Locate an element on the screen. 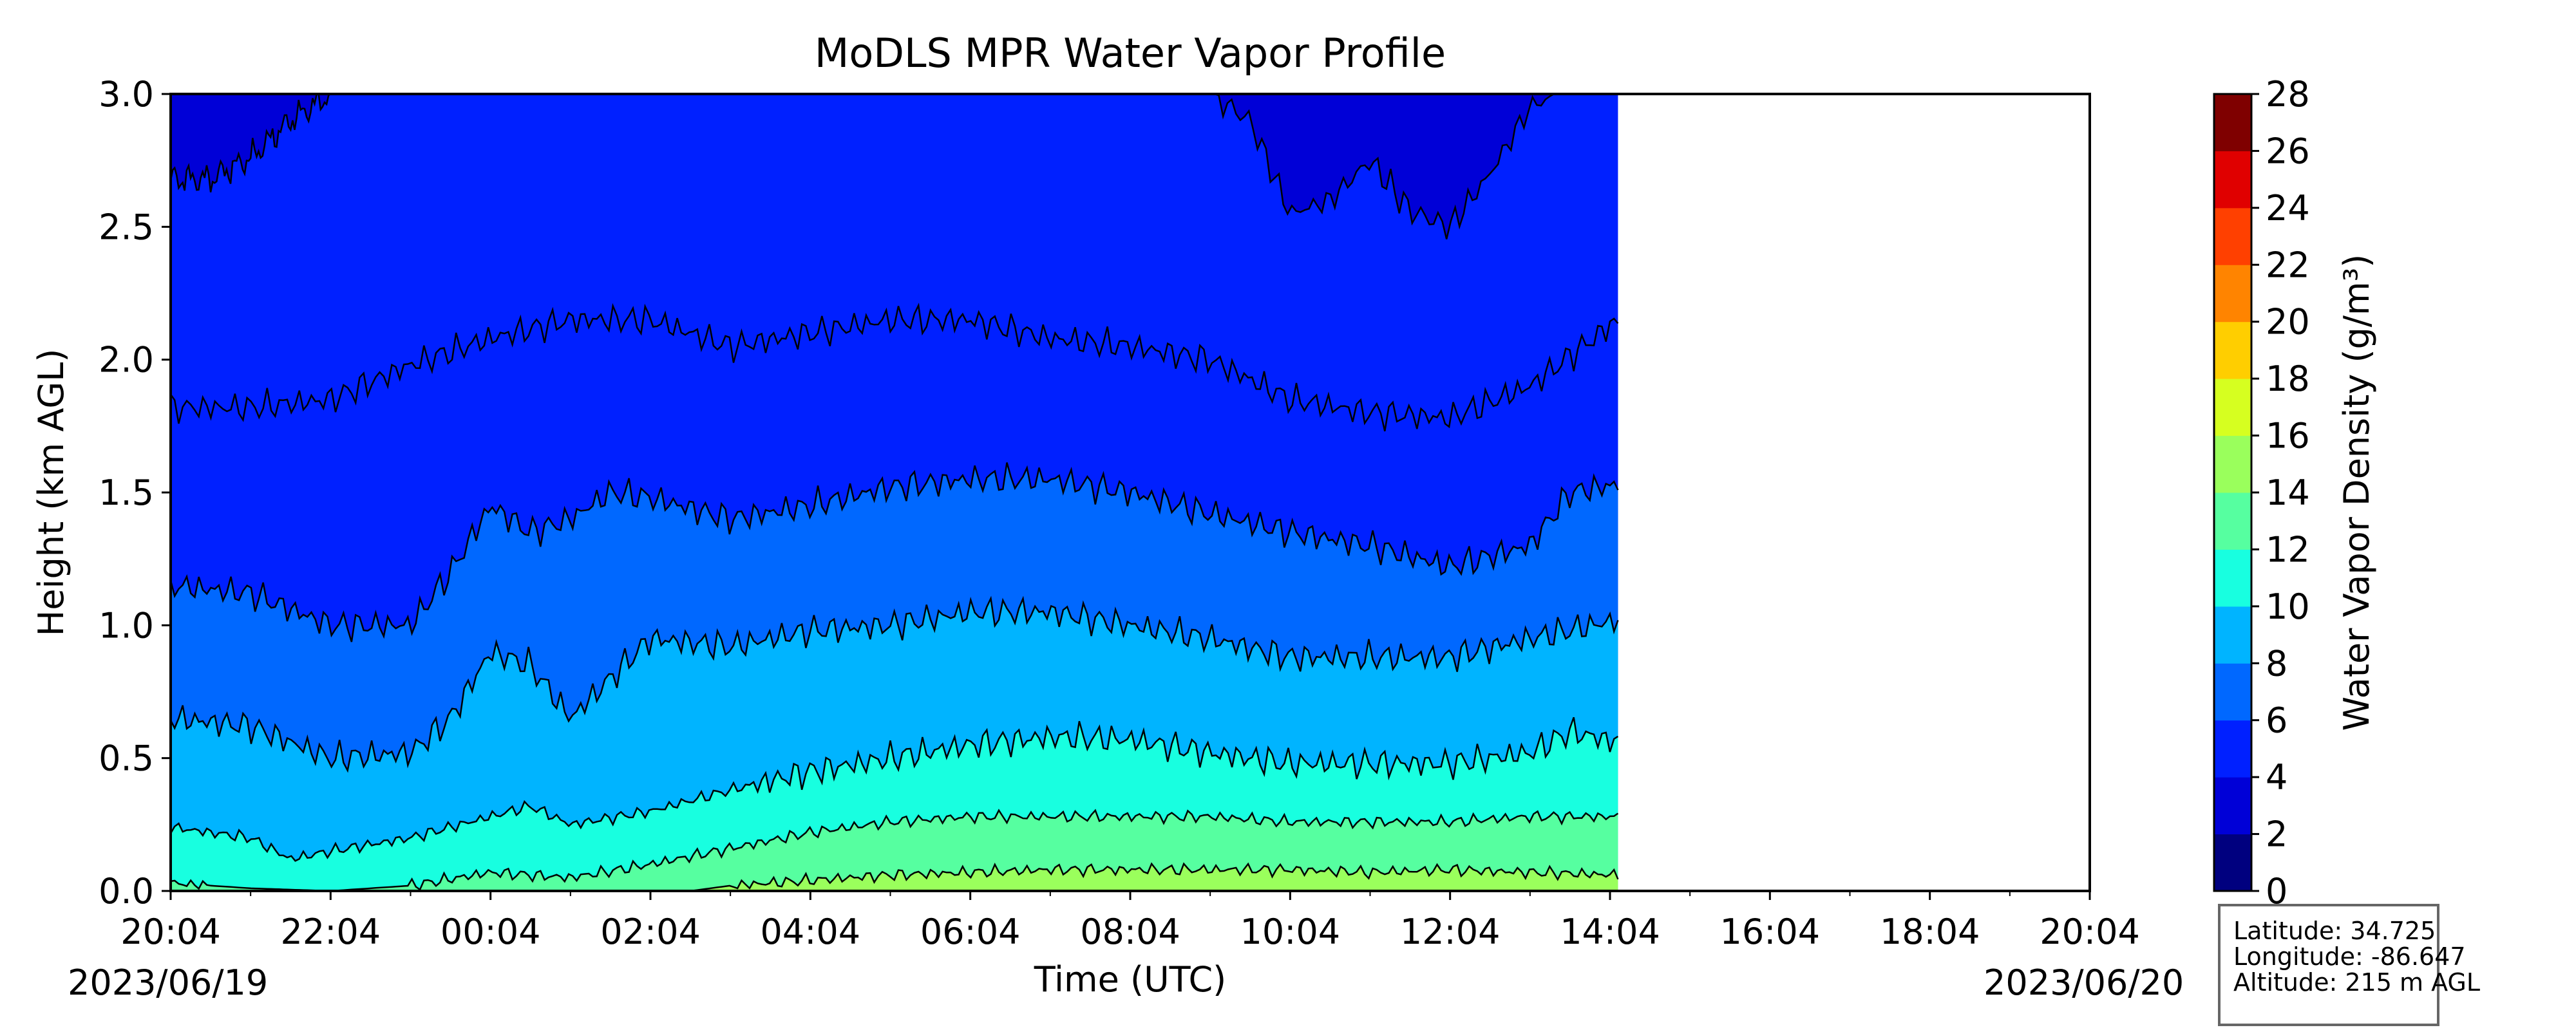 This screenshot has width=2576, height=1030. colorbar-tick-label: 10 is located at coordinates (2288, 606).